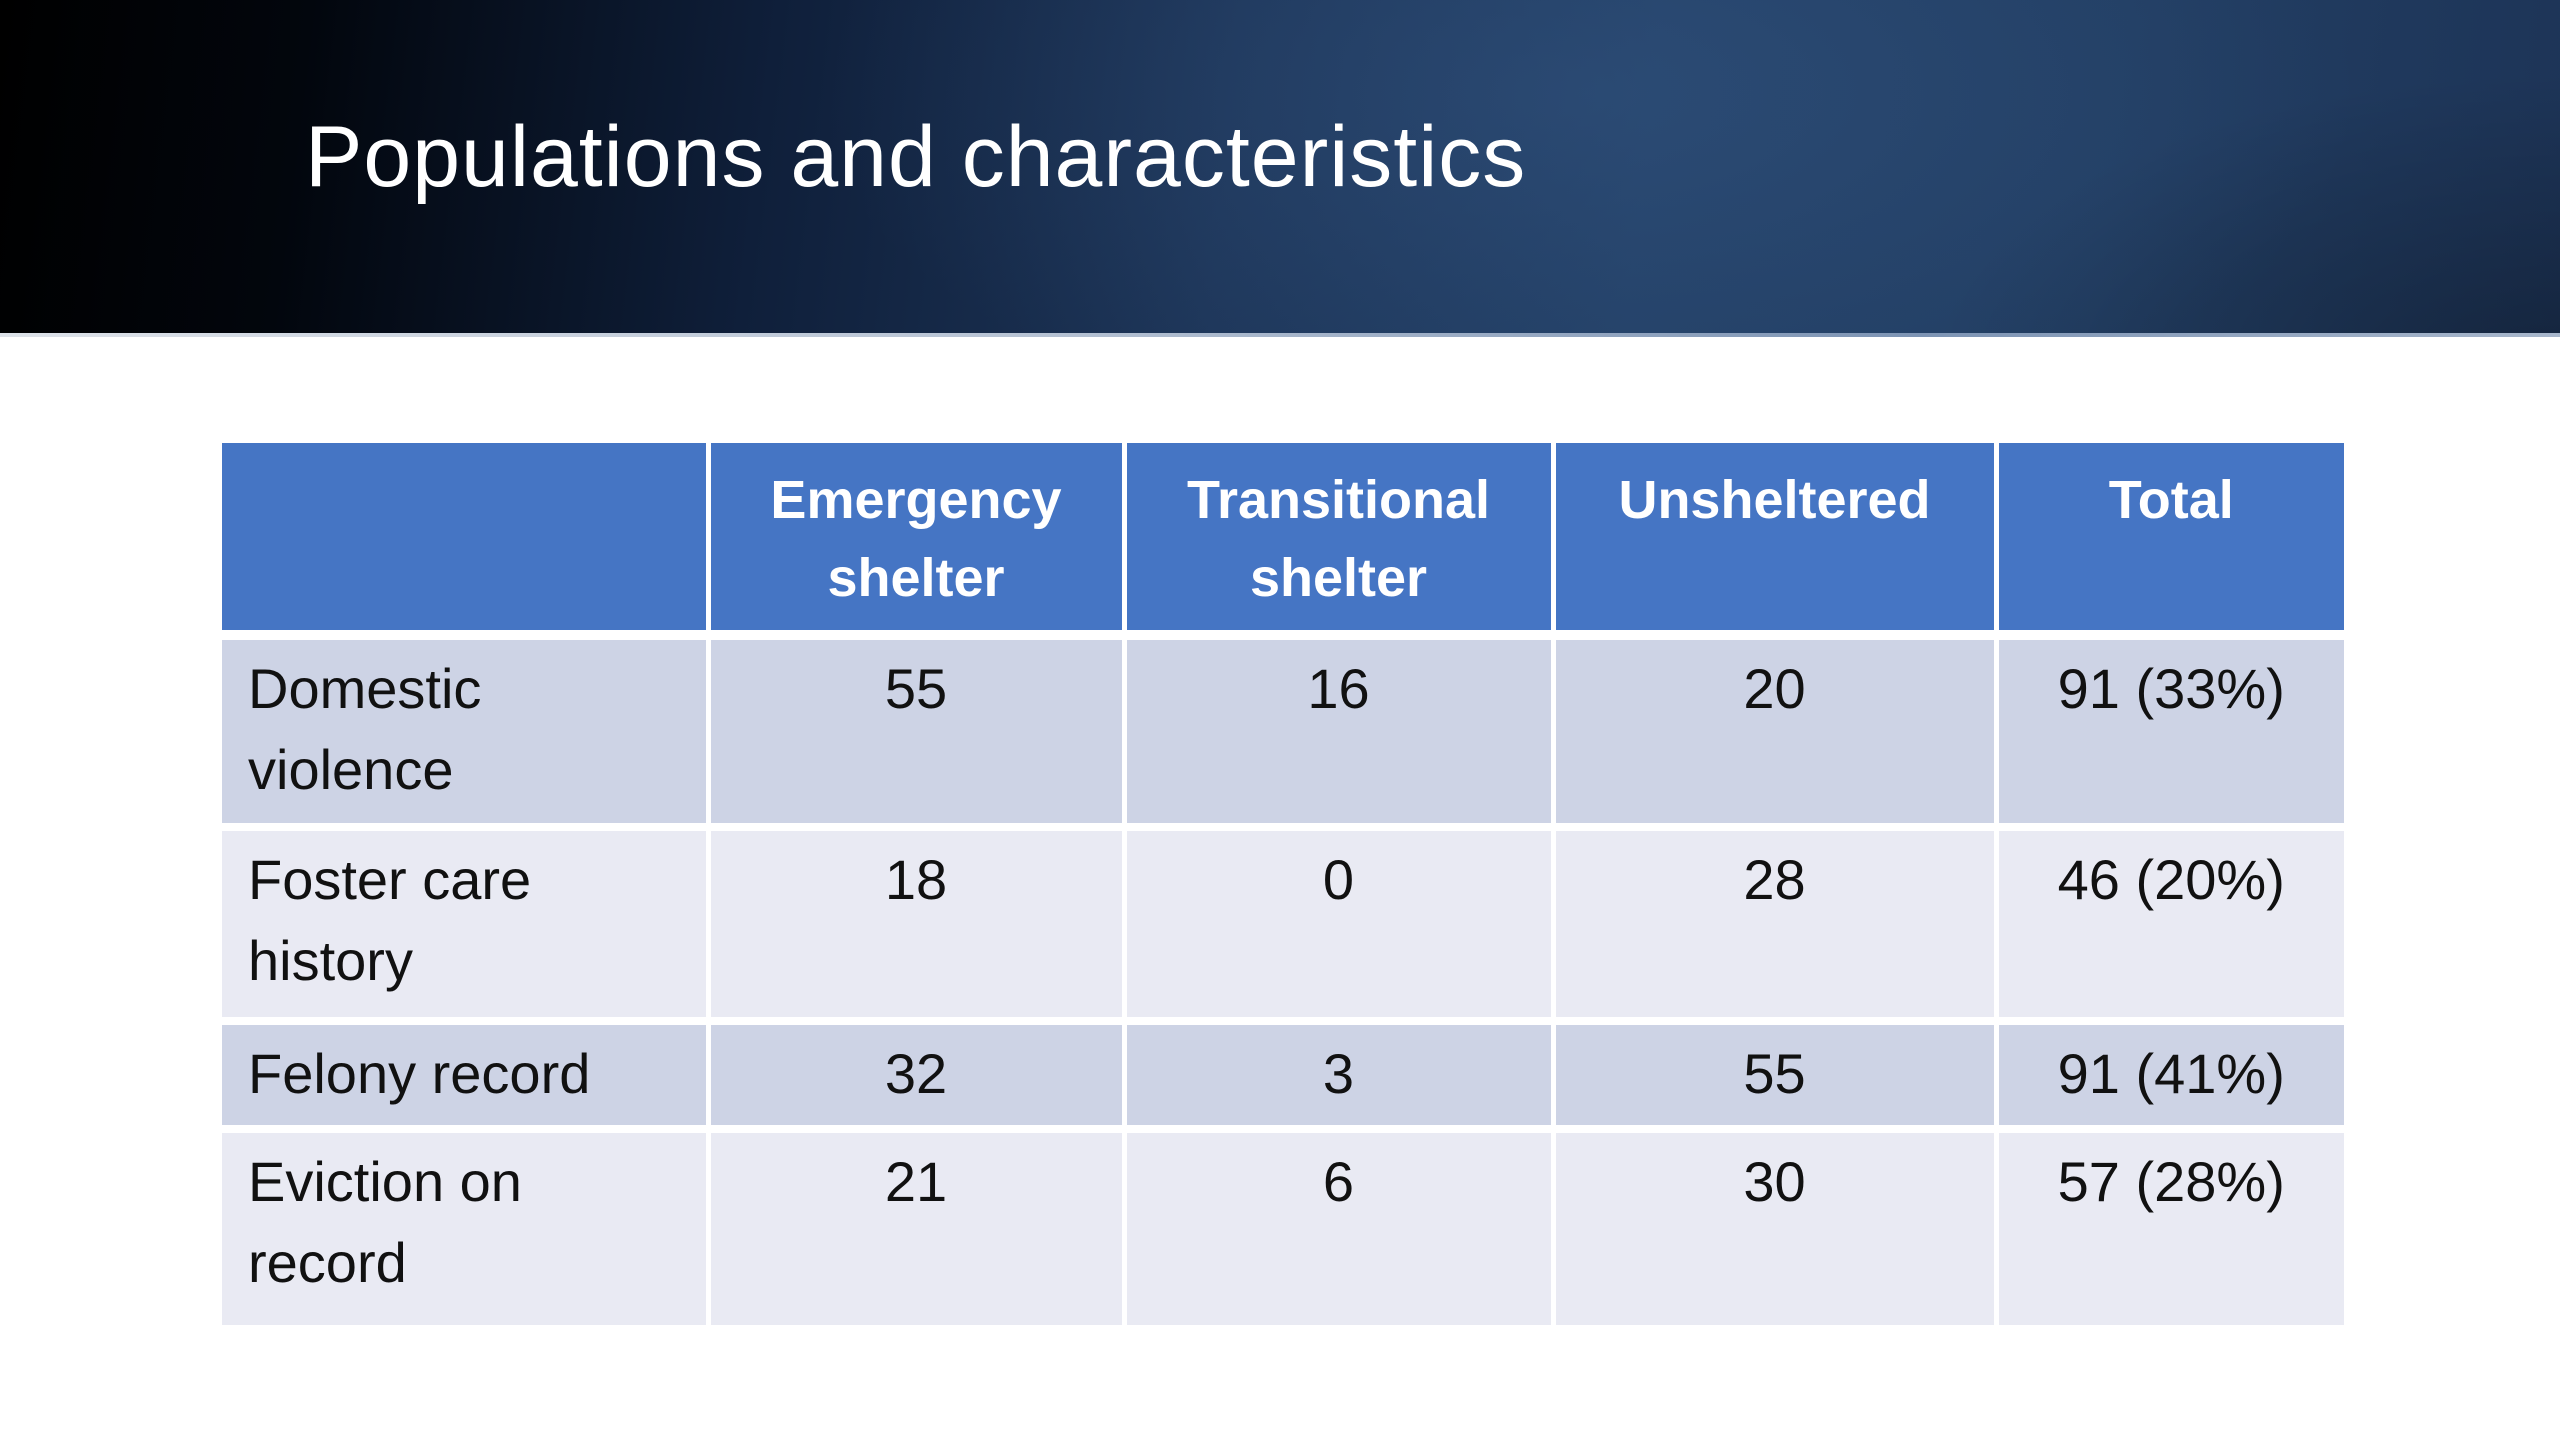  What do you see at coordinates (1774, 924) in the screenshot?
I see `cell-value: 28` at bounding box center [1774, 924].